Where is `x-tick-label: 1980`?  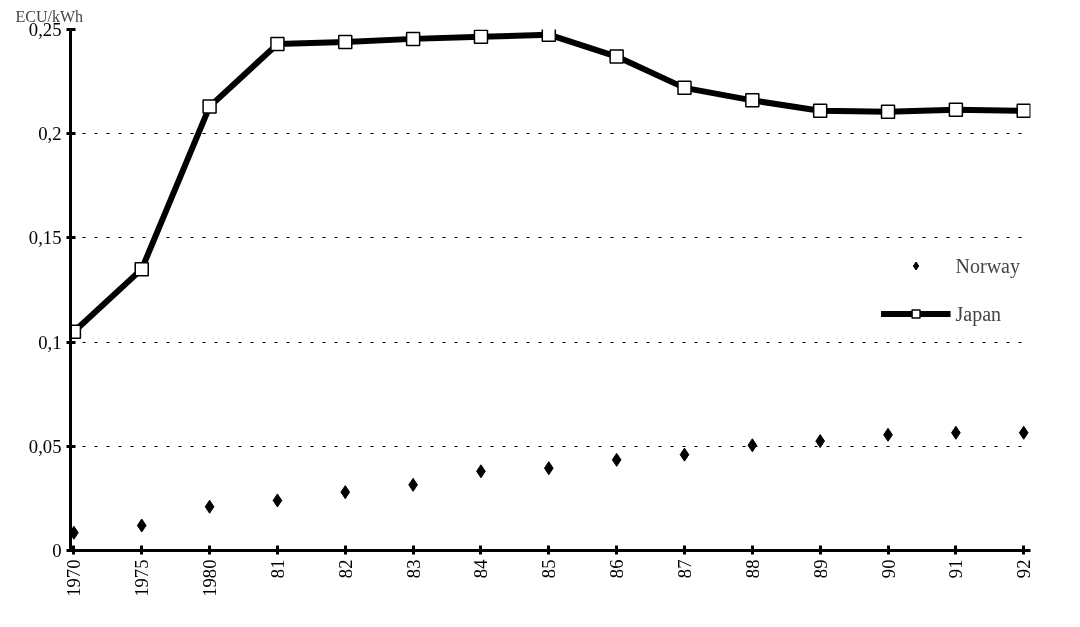
x-tick-label: 1980 is located at coordinates (210, 578).